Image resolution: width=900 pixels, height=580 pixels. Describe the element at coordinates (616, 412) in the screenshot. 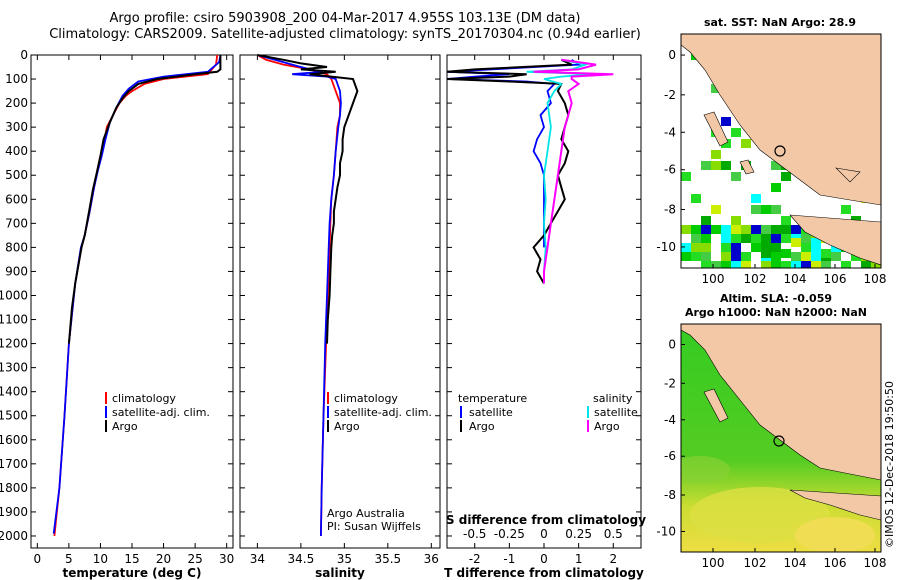

I see `legend-s-satellite: satellite` at that location.